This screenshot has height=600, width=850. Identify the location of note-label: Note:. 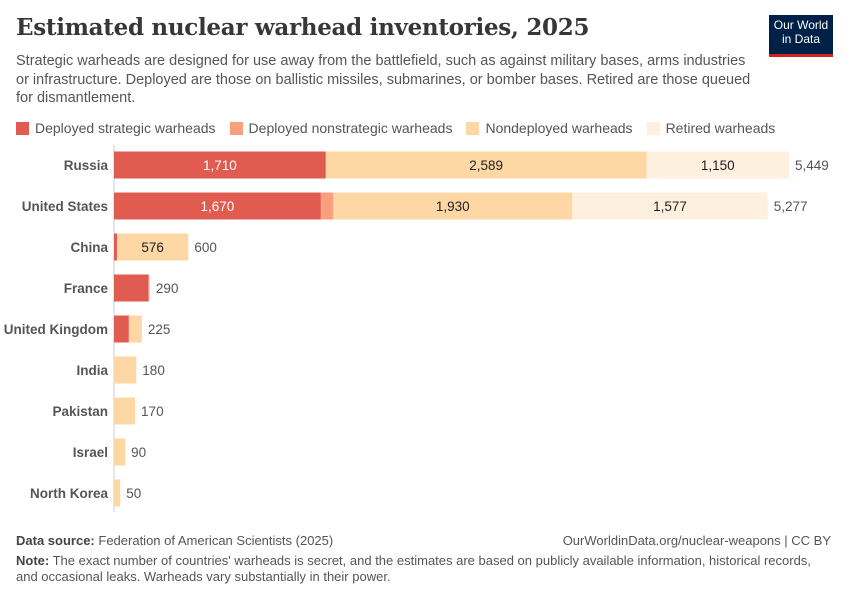
(33, 560).